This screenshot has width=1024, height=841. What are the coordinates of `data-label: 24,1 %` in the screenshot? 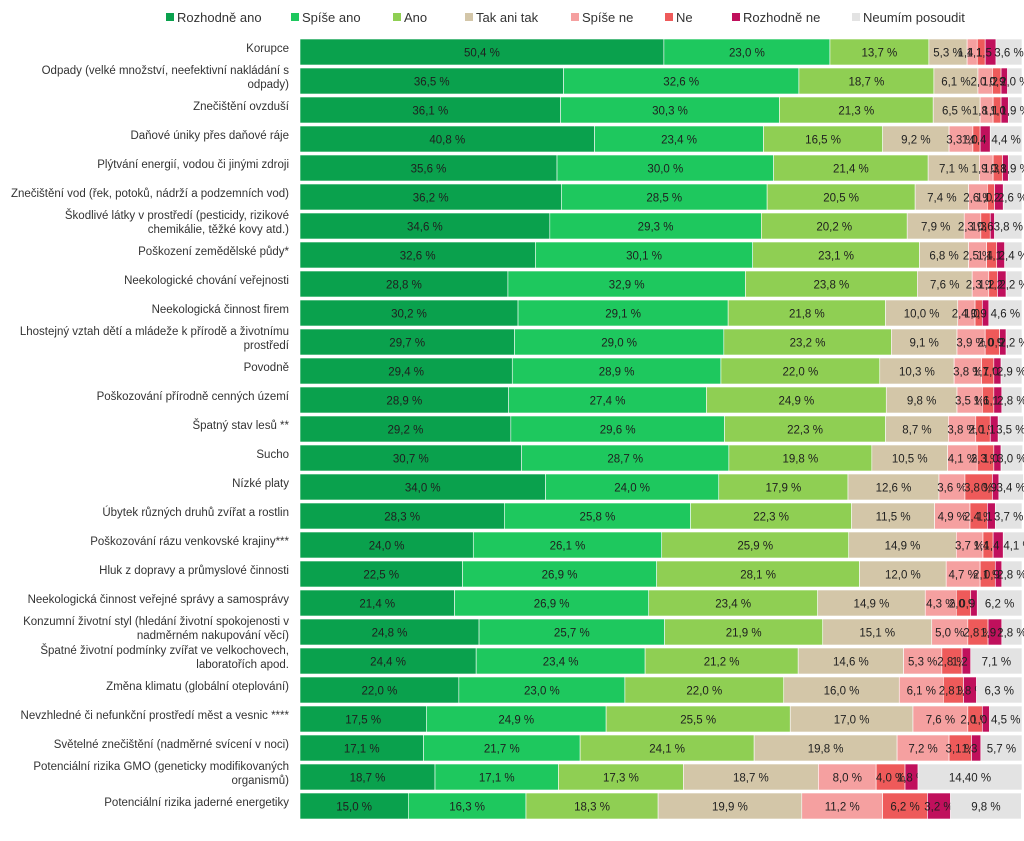 It's located at (667, 750).